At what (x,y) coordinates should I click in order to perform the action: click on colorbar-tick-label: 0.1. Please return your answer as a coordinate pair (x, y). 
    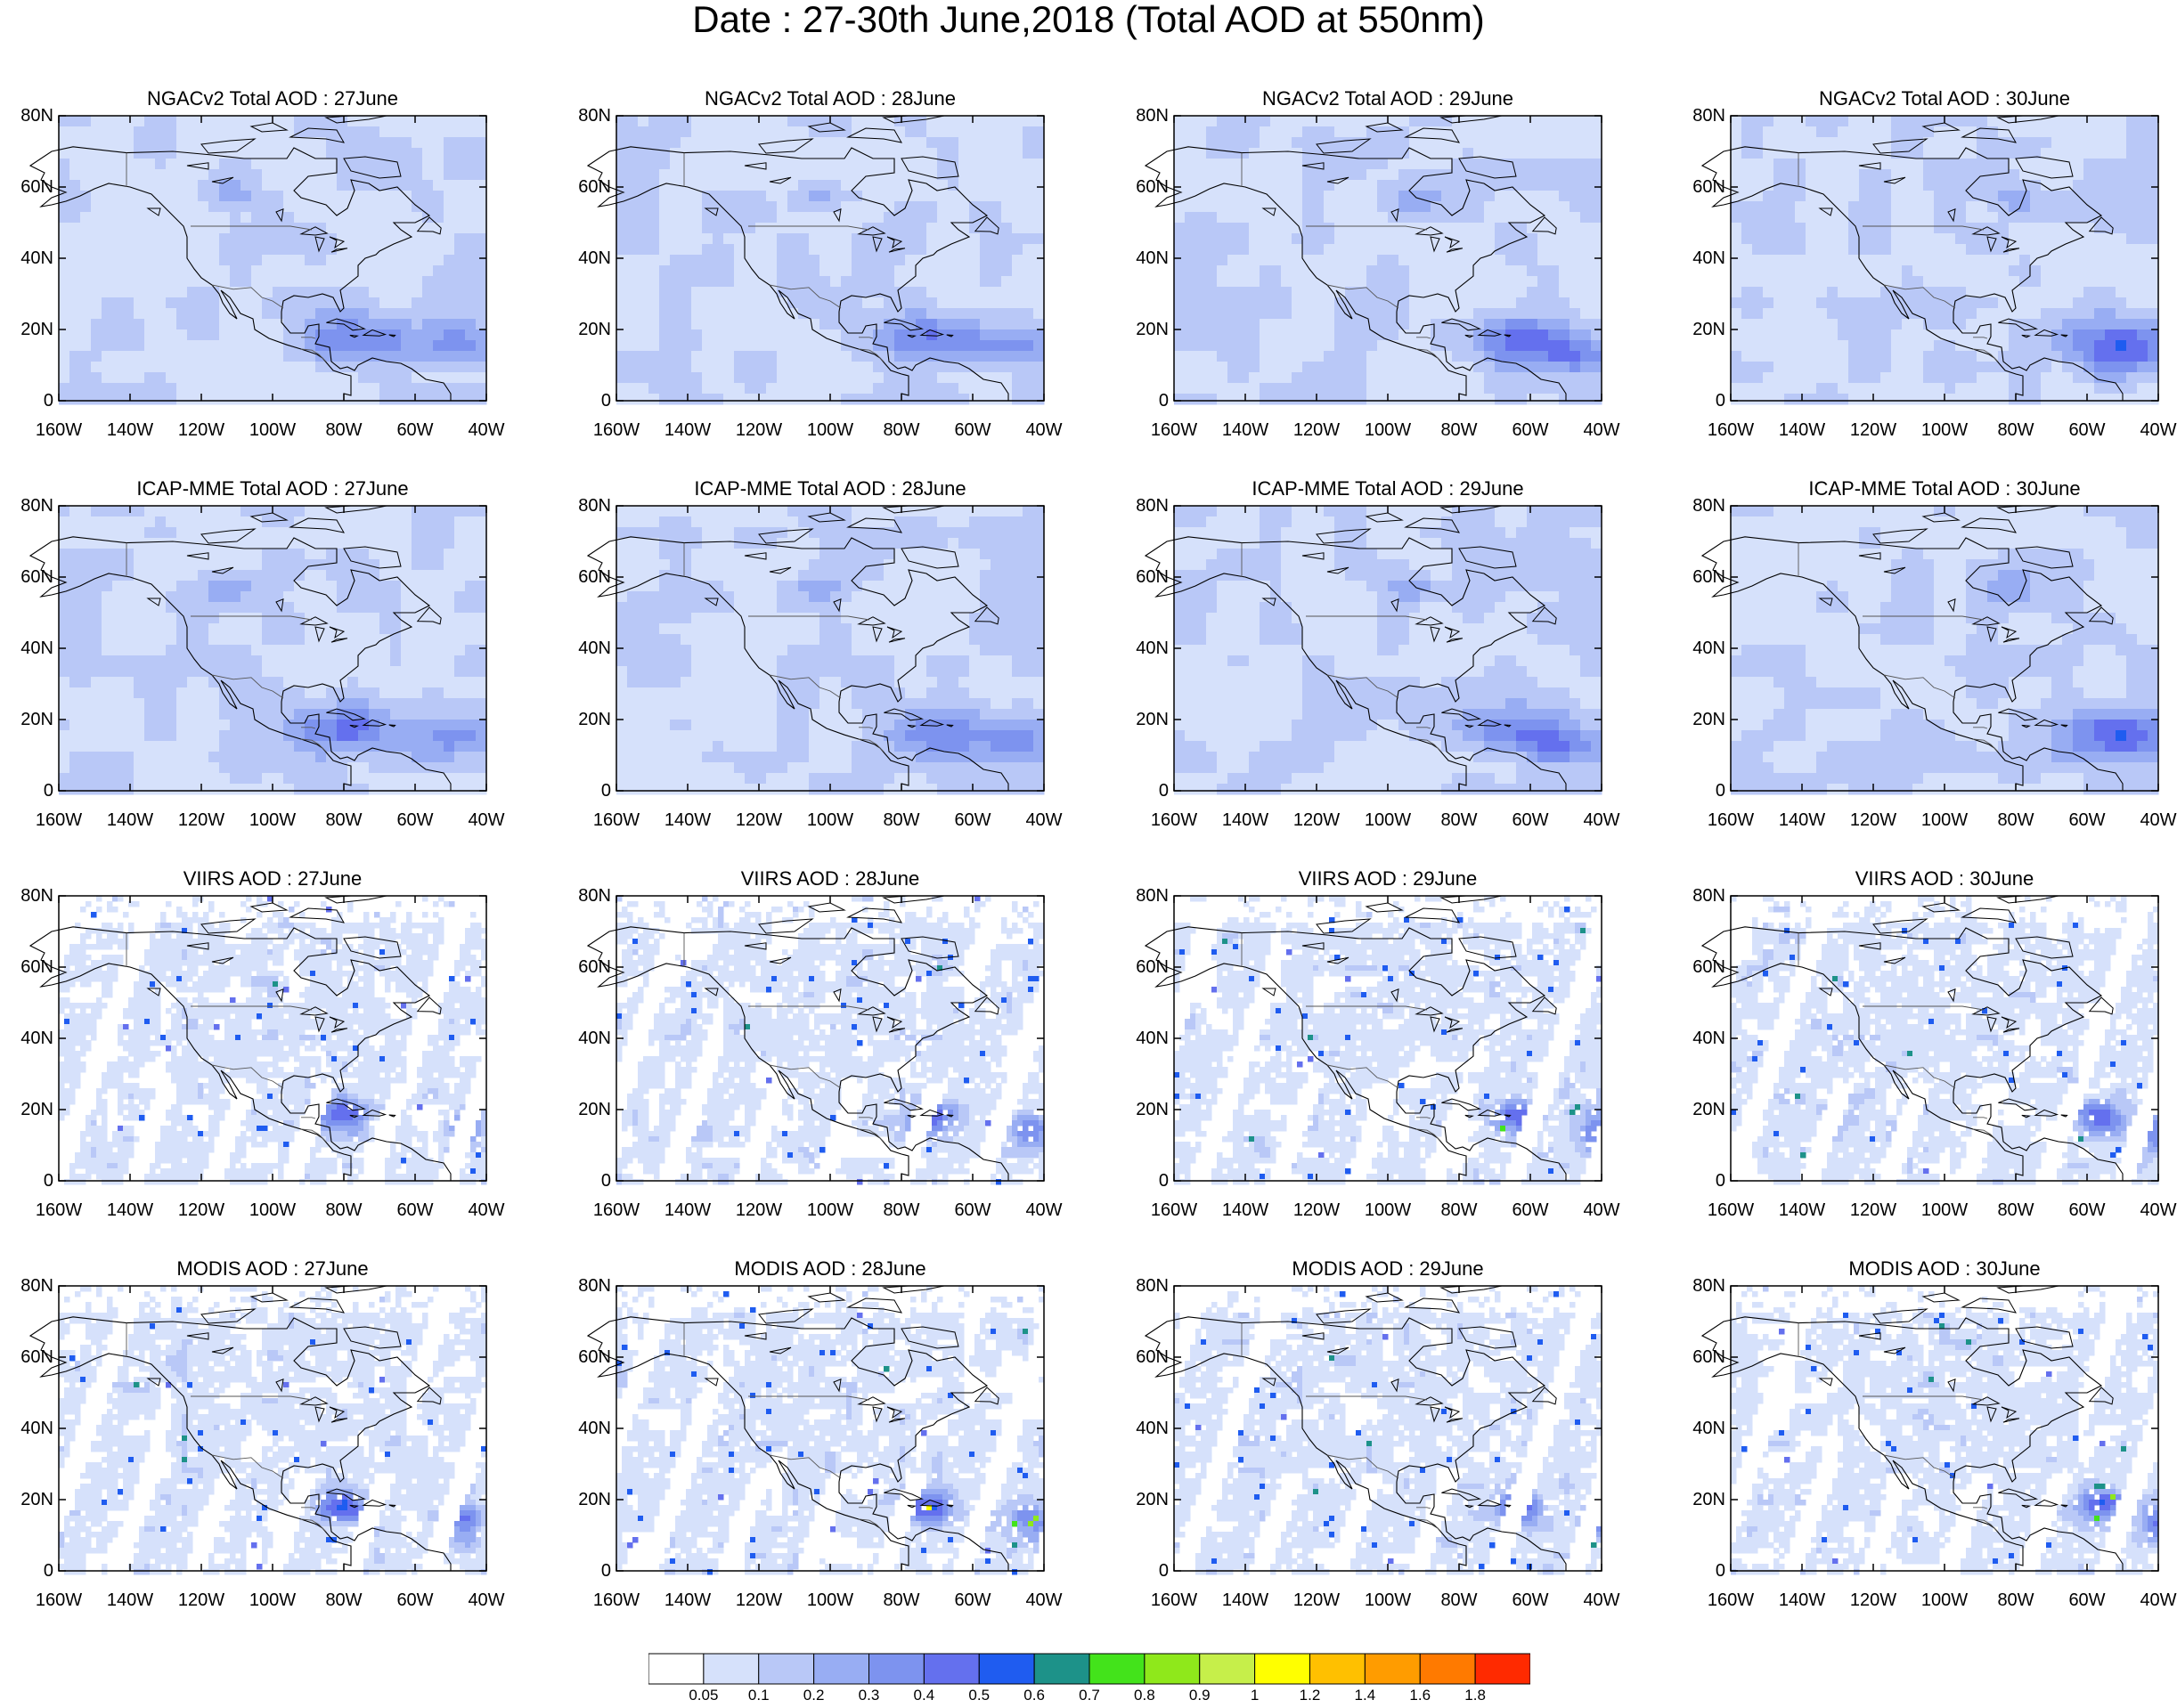
    Looking at the image, I should click on (759, 1695).